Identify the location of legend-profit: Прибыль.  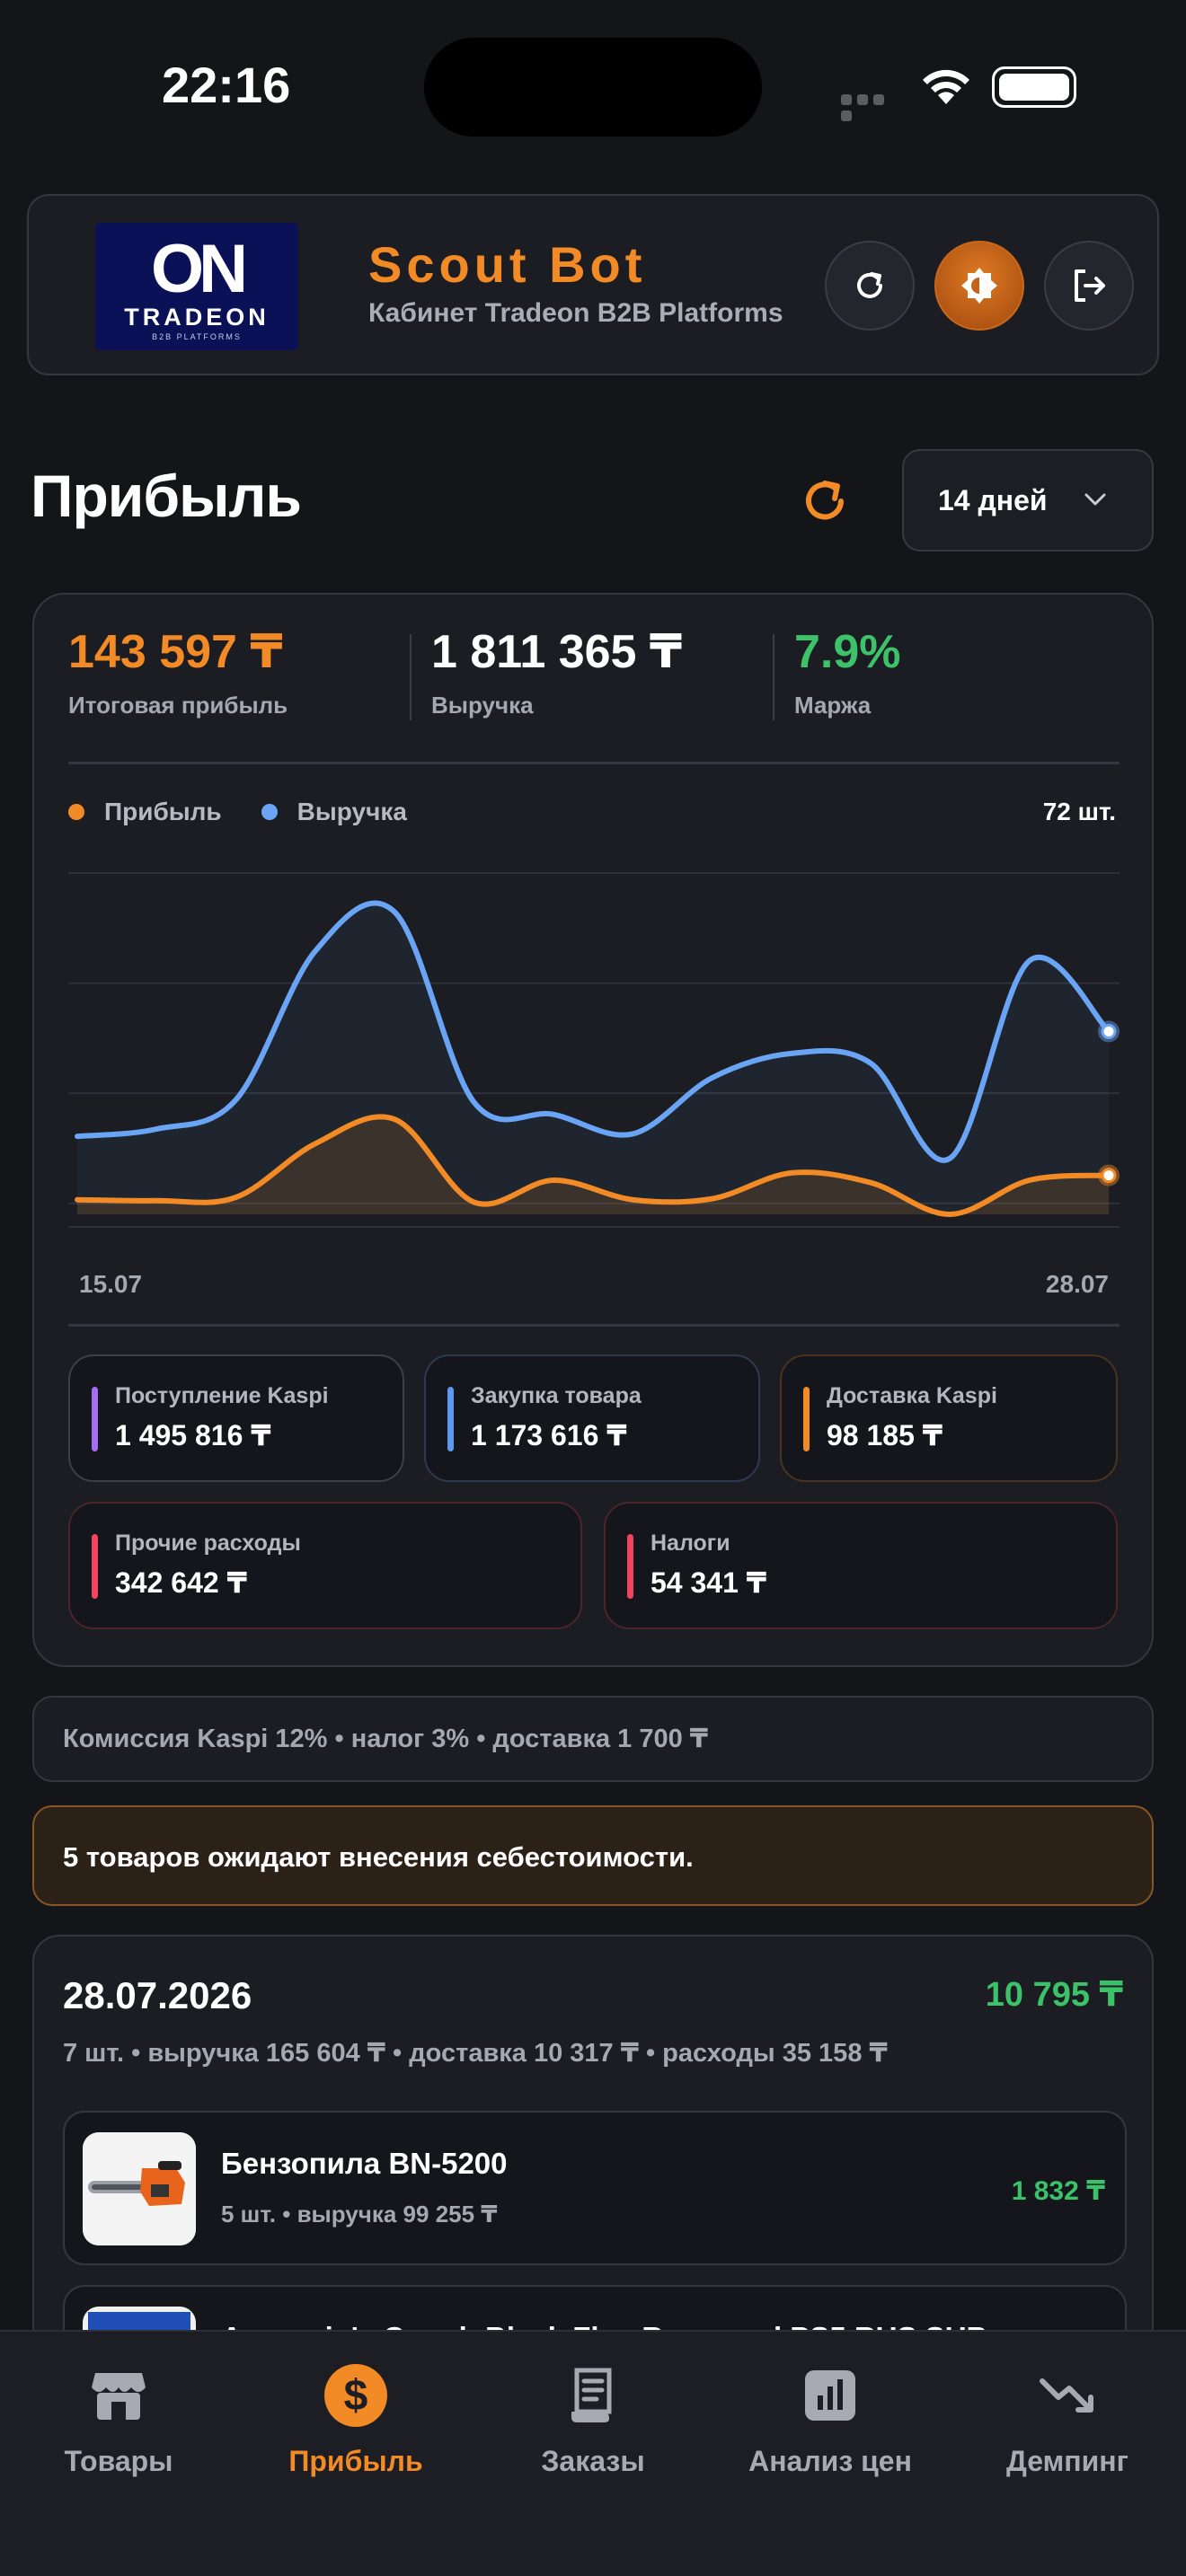
(163, 811).